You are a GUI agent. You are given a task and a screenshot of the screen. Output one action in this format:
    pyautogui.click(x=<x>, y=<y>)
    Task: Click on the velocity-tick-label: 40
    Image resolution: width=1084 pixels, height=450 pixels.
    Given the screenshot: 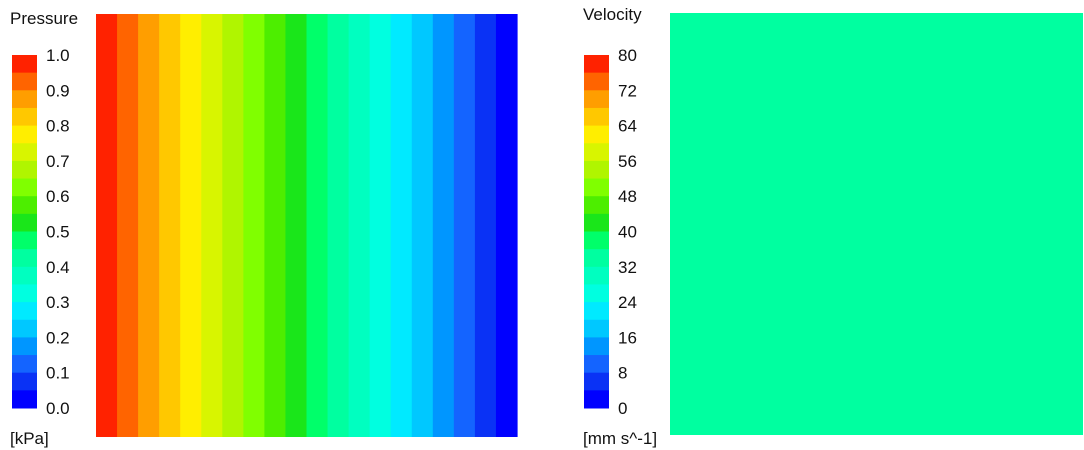 What is the action you would take?
    pyautogui.click(x=627, y=232)
    